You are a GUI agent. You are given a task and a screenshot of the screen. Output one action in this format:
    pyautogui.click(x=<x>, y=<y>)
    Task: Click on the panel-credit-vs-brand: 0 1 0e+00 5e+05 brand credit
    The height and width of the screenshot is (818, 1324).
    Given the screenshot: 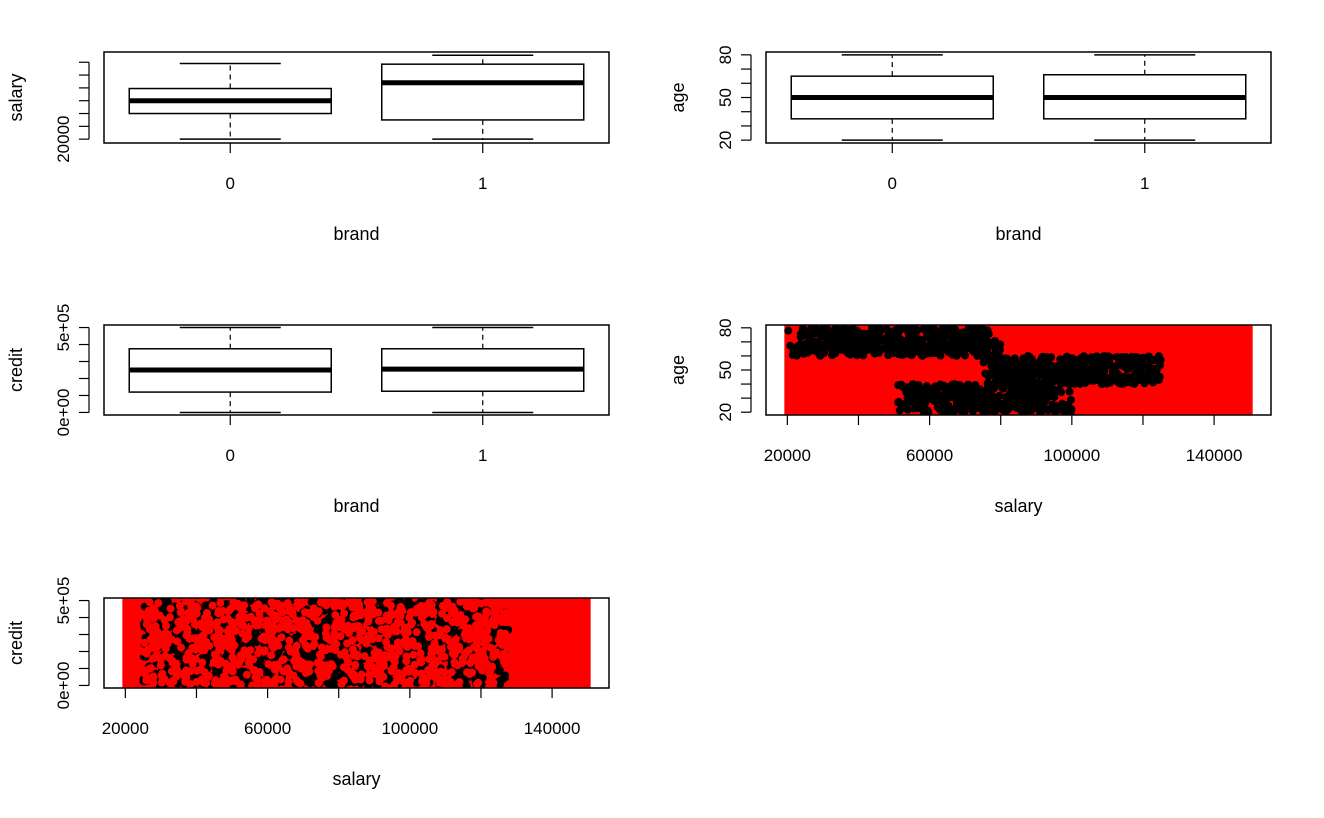 What is the action you would take?
    pyautogui.click(x=308, y=410)
    